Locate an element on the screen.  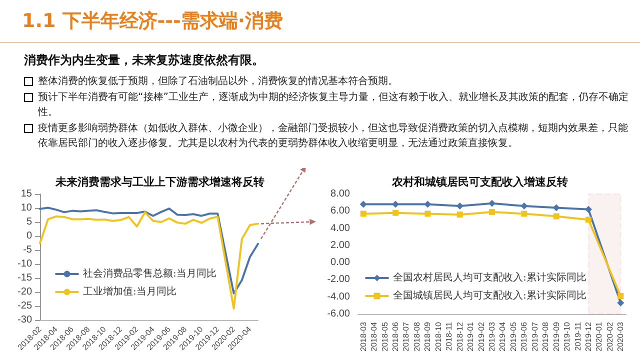
x-tick-label: 2019-04 is located at coordinates (503, 336).